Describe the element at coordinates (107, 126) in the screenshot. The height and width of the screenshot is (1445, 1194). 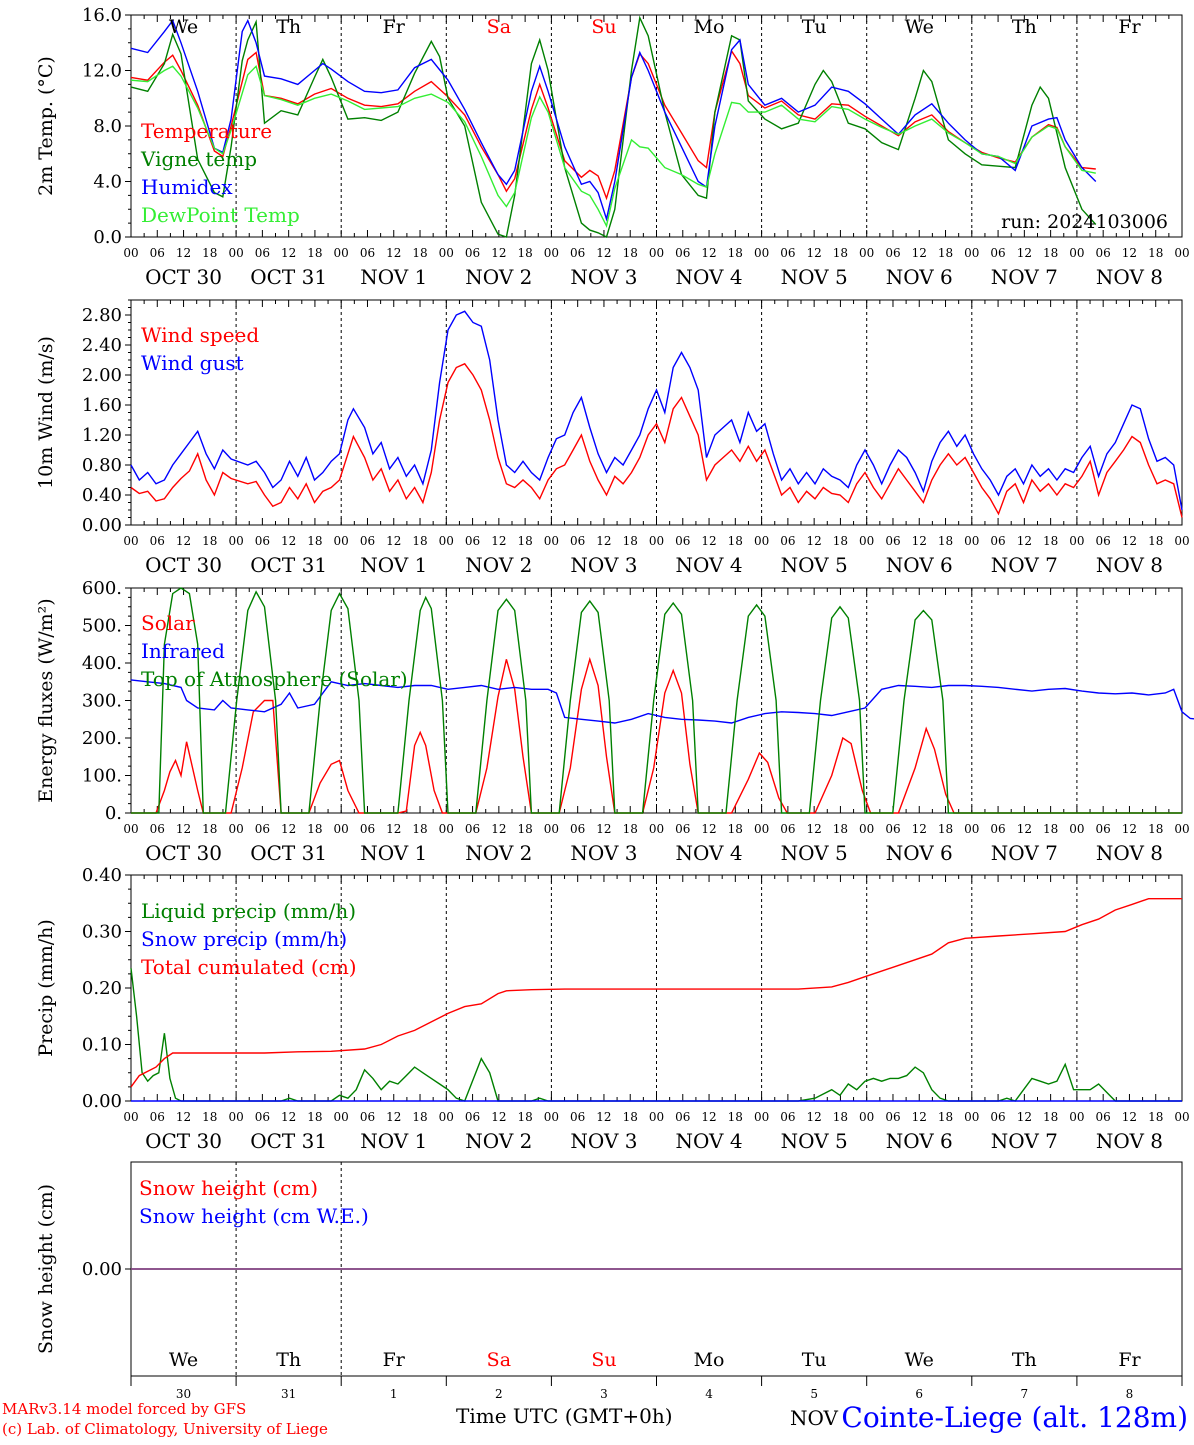
I see `y-tick-label: 8.0` at that location.